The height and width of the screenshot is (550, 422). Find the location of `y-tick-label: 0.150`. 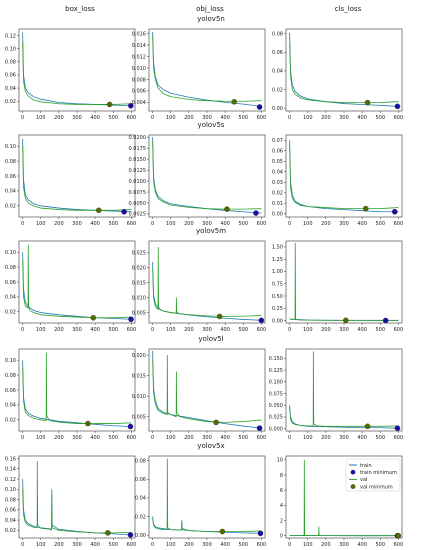

y-tick-label: 0.150 is located at coordinates (276, 359).